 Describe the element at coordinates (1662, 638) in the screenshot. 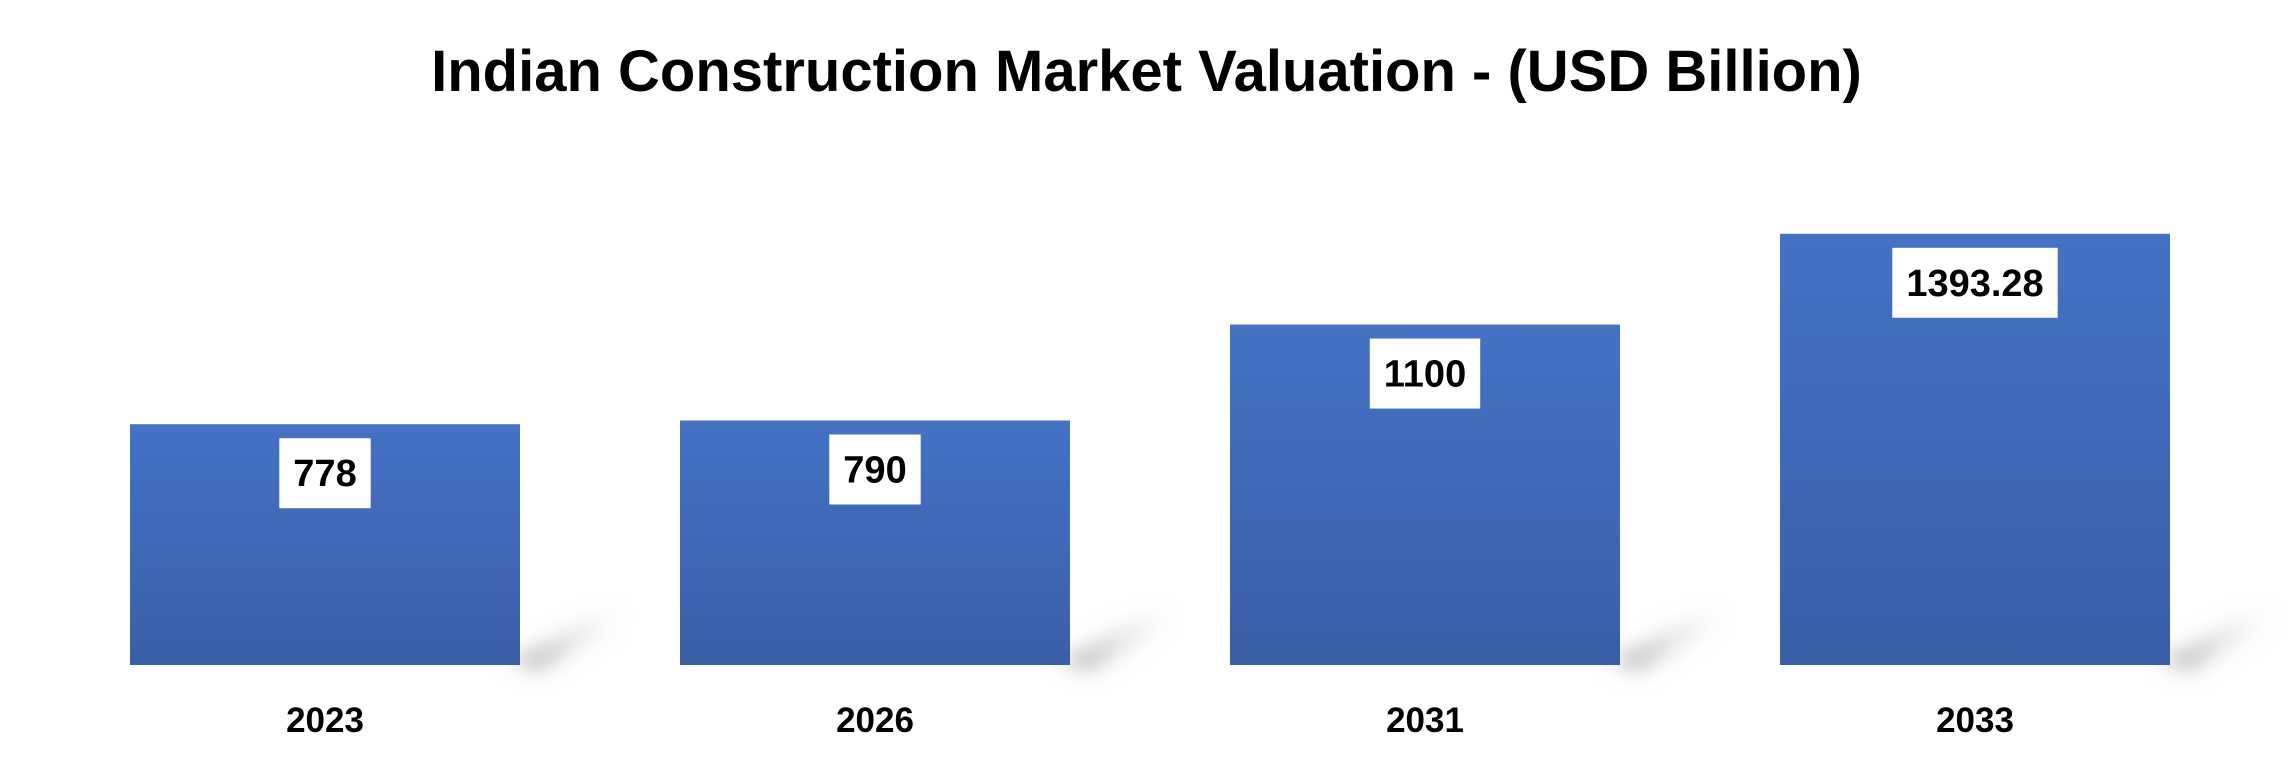

I see `bar-shadow-2031` at that location.